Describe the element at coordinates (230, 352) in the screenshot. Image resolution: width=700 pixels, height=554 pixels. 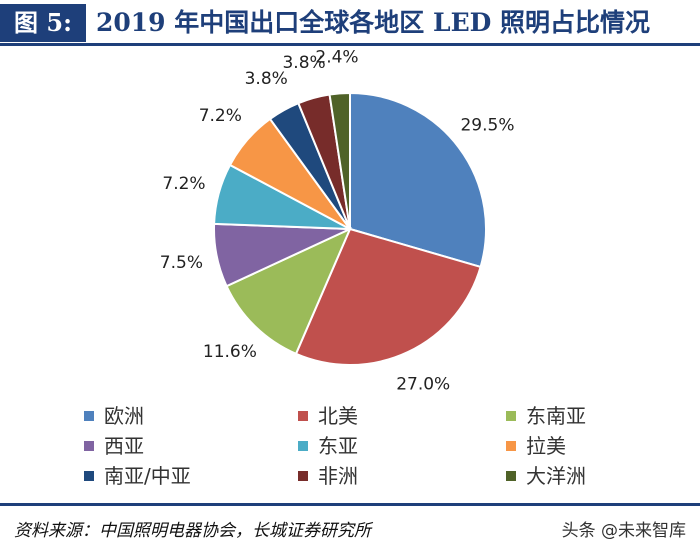
I see `slice-label-3: 11.6%` at that location.